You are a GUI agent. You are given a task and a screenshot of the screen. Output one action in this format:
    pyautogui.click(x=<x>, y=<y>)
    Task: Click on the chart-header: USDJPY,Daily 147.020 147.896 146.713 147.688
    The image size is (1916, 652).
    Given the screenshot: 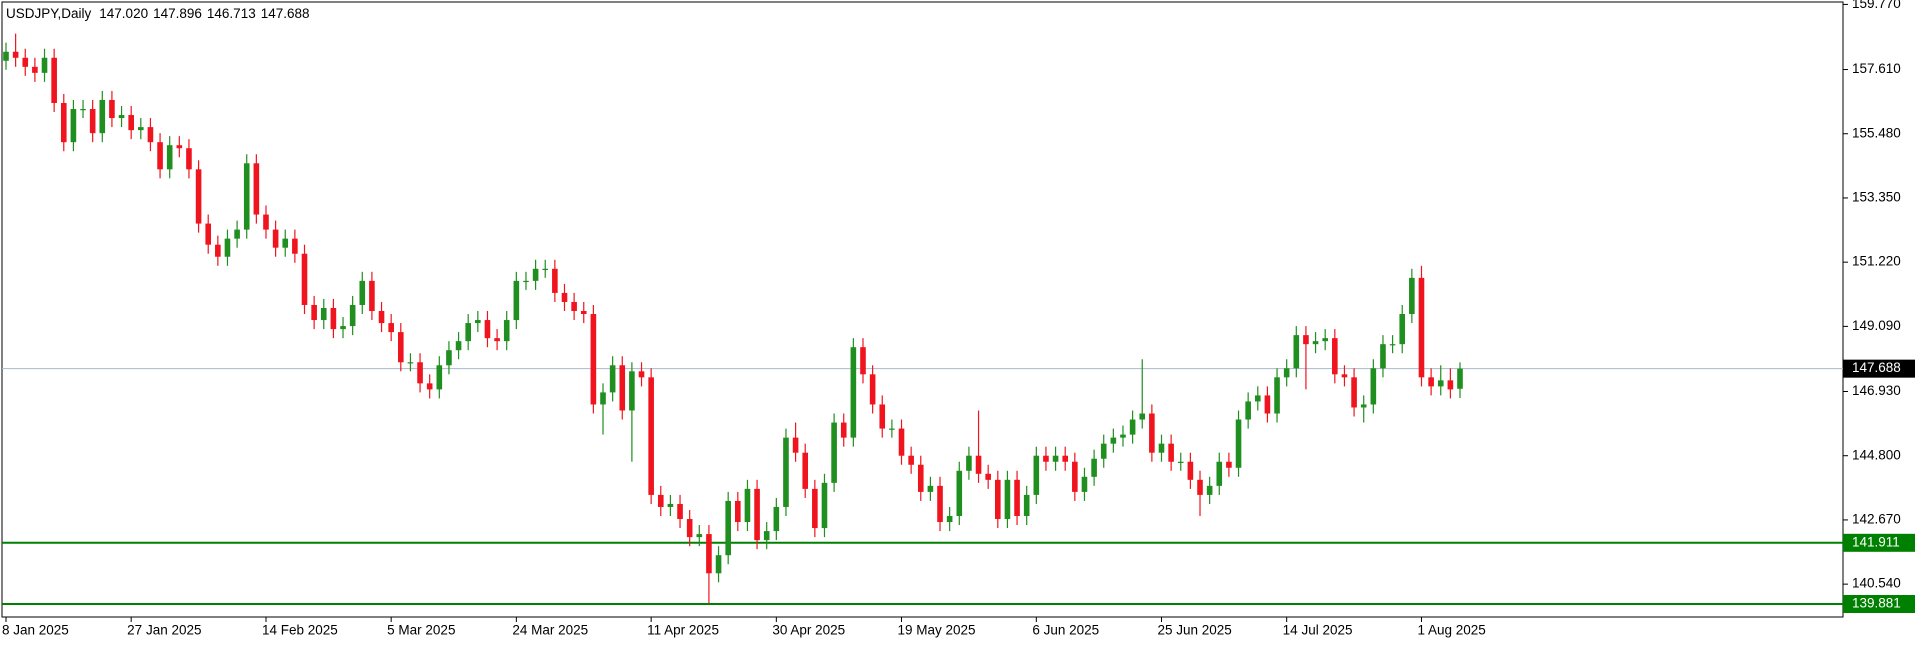 What is the action you would take?
    pyautogui.click(x=158, y=13)
    